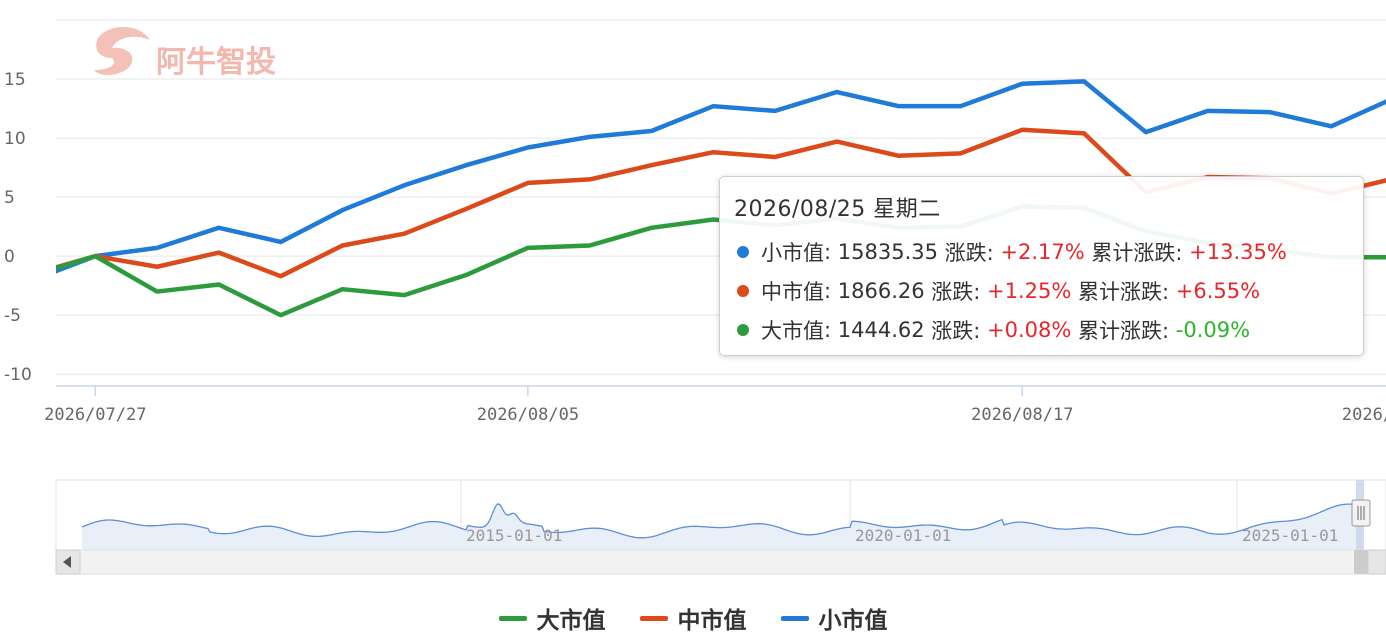 This screenshot has width=1386, height=644. I want to click on x-tick-label: 2026/08/25, so click(1364, 415).